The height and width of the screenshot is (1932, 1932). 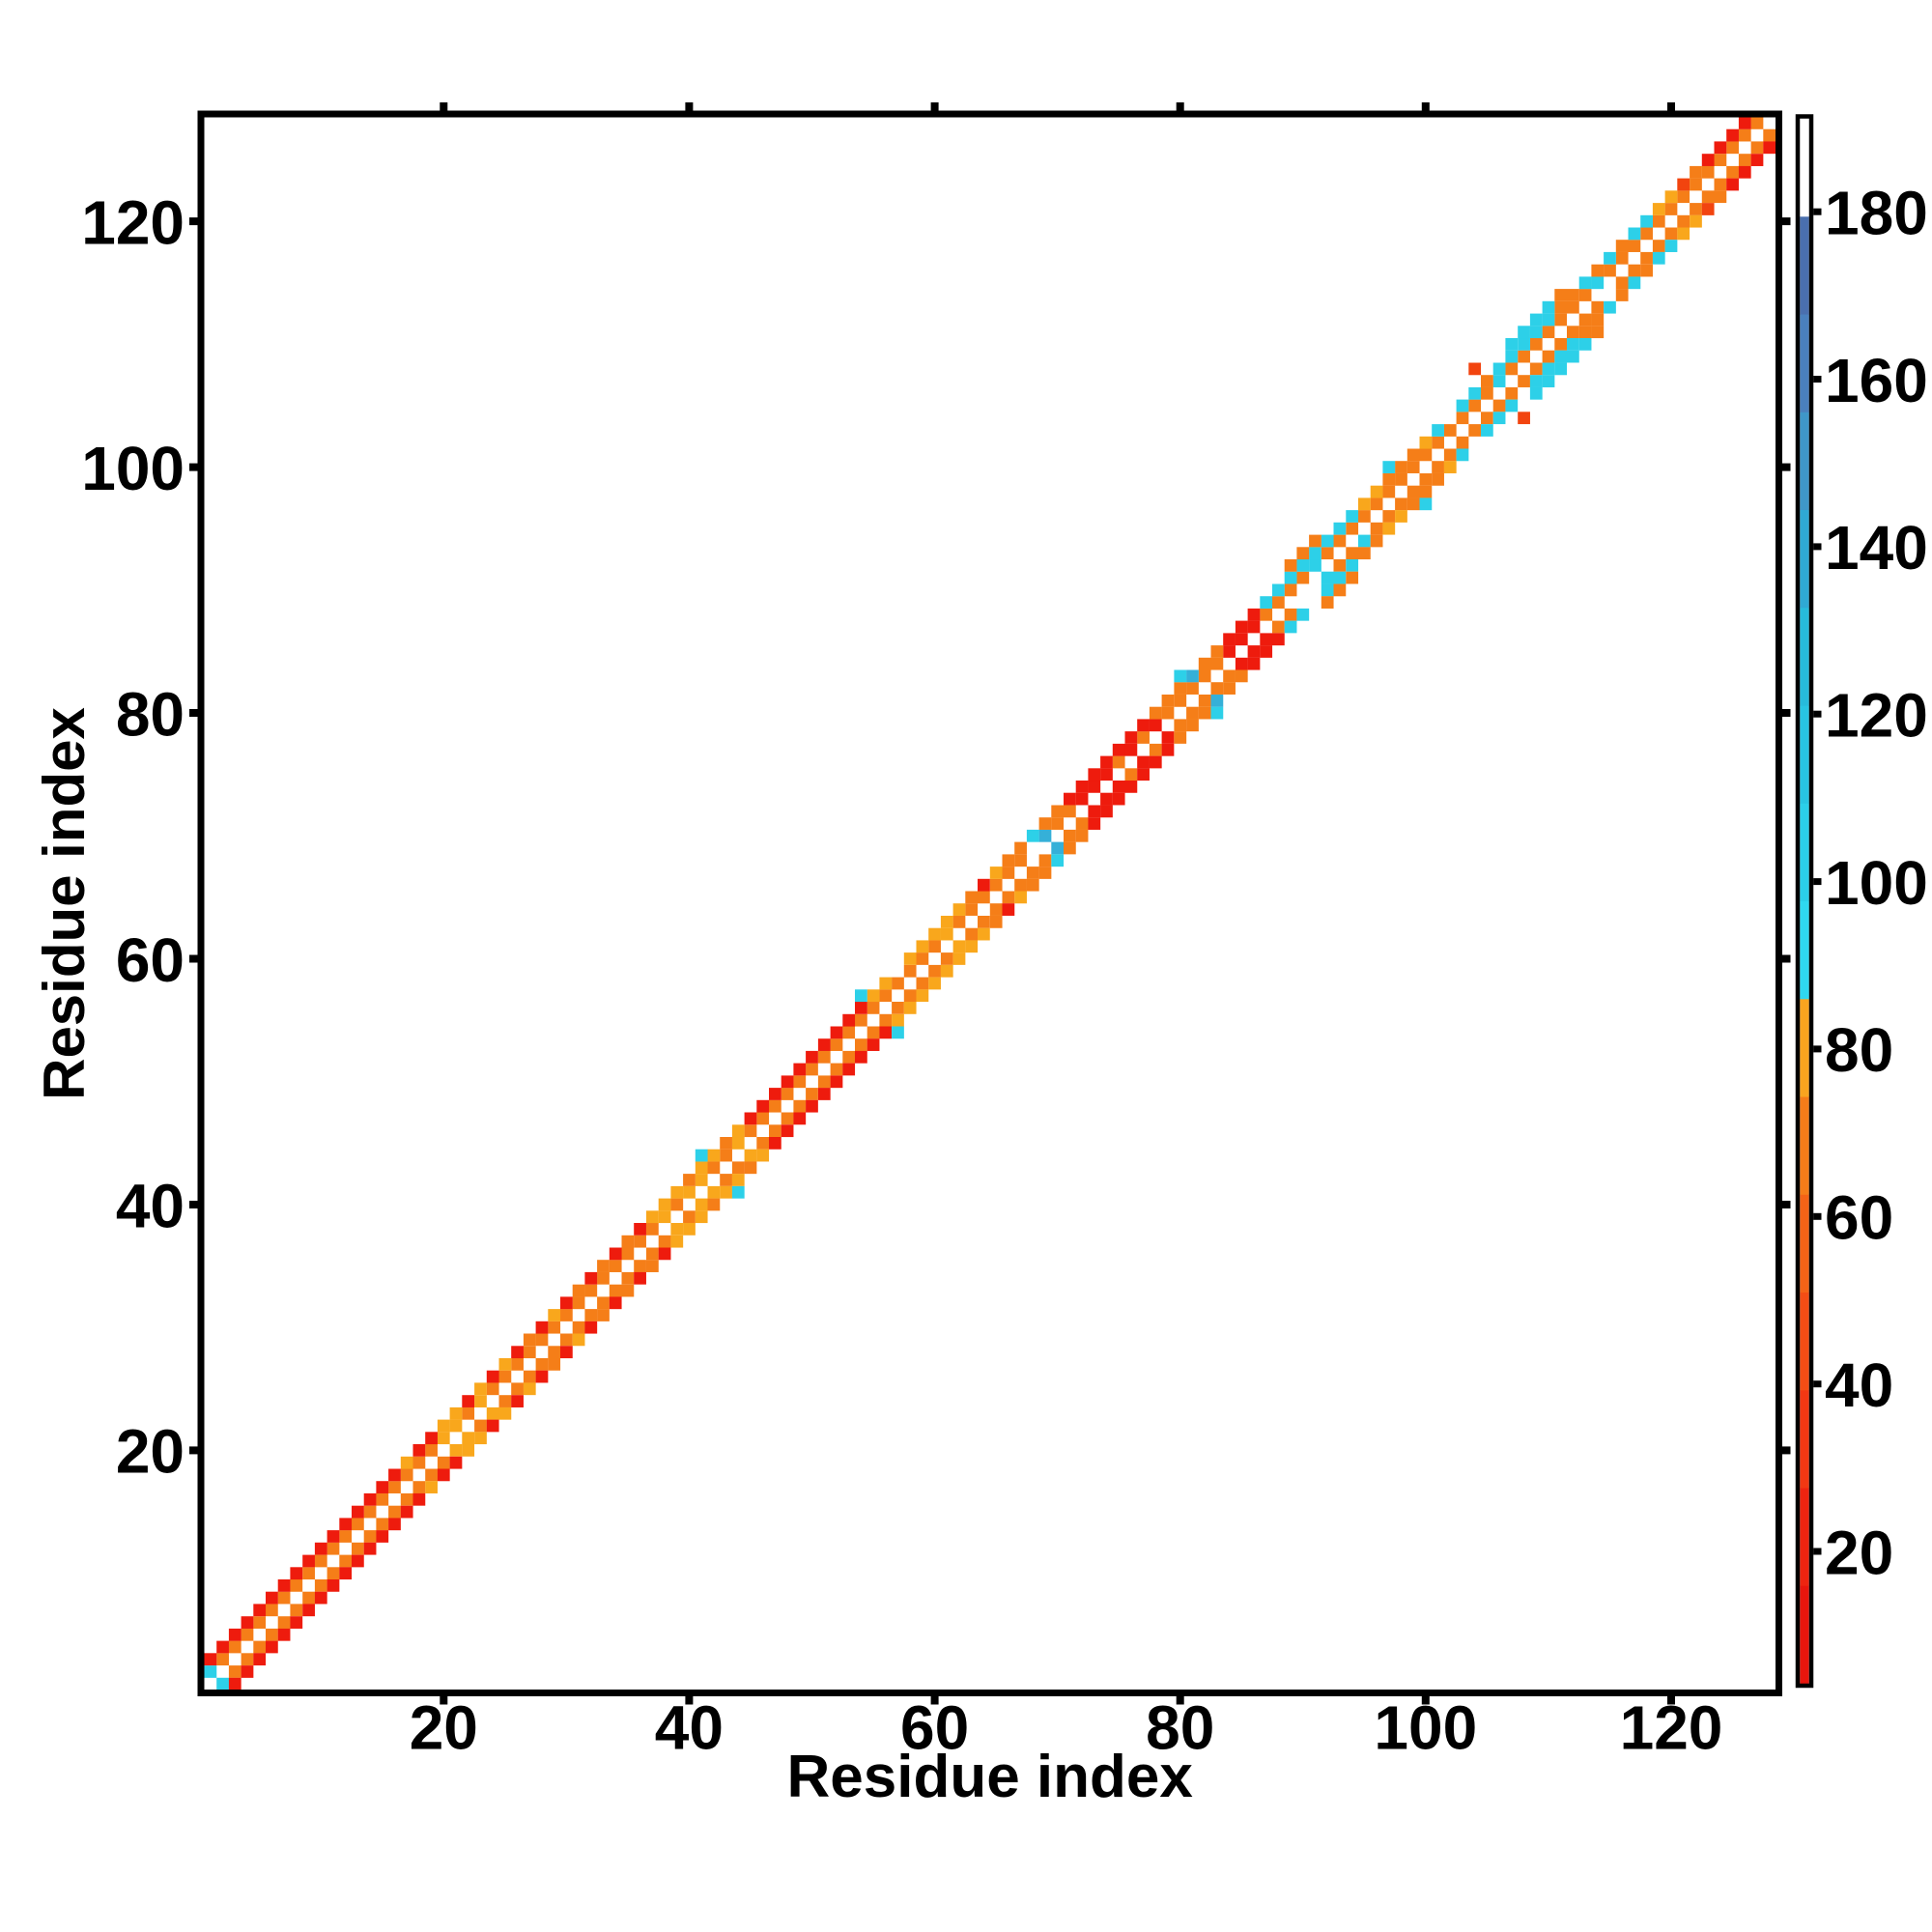 What do you see at coordinates (1876, 380) in the screenshot?
I see `svg-text: 160` at bounding box center [1876, 380].